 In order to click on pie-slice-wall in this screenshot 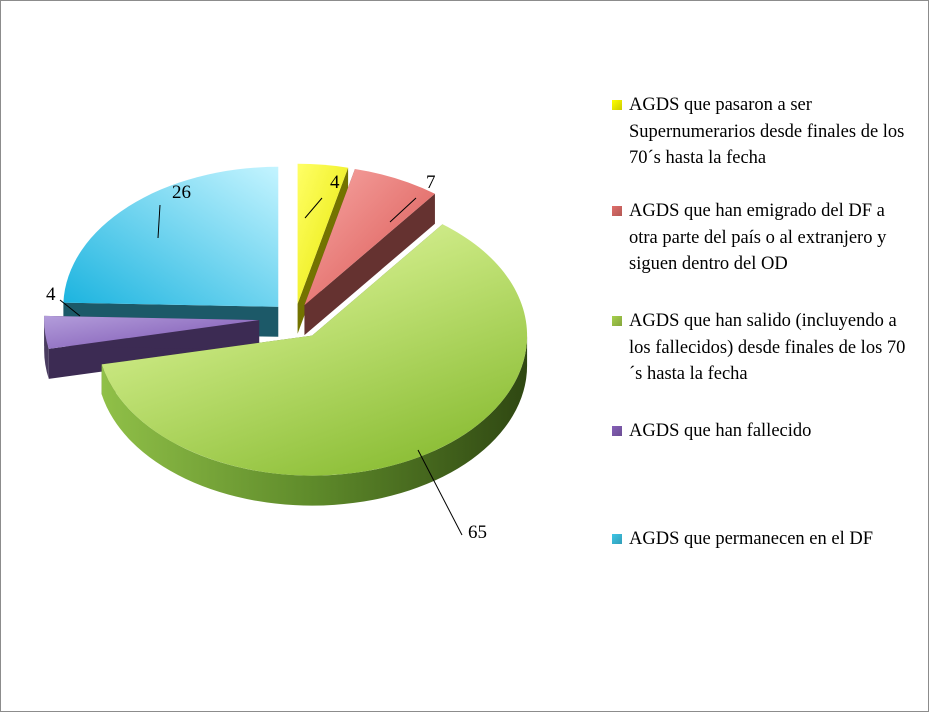, I will do `click(369, 264)`.